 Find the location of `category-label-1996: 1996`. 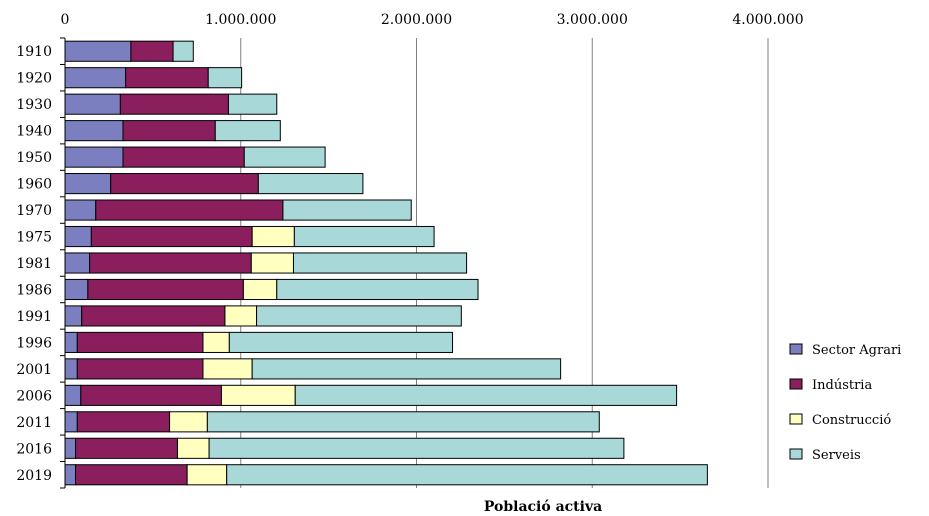

category-label-1996: 1996 is located at coordinates (34, 343).